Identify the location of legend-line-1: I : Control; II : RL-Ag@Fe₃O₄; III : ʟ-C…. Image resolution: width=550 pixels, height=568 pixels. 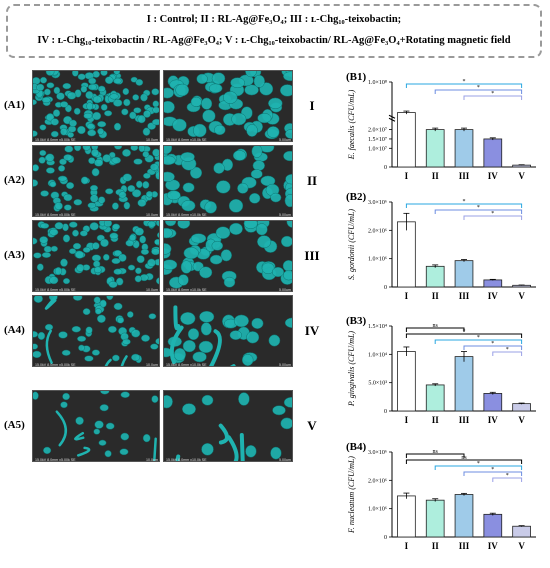
(274, 19).